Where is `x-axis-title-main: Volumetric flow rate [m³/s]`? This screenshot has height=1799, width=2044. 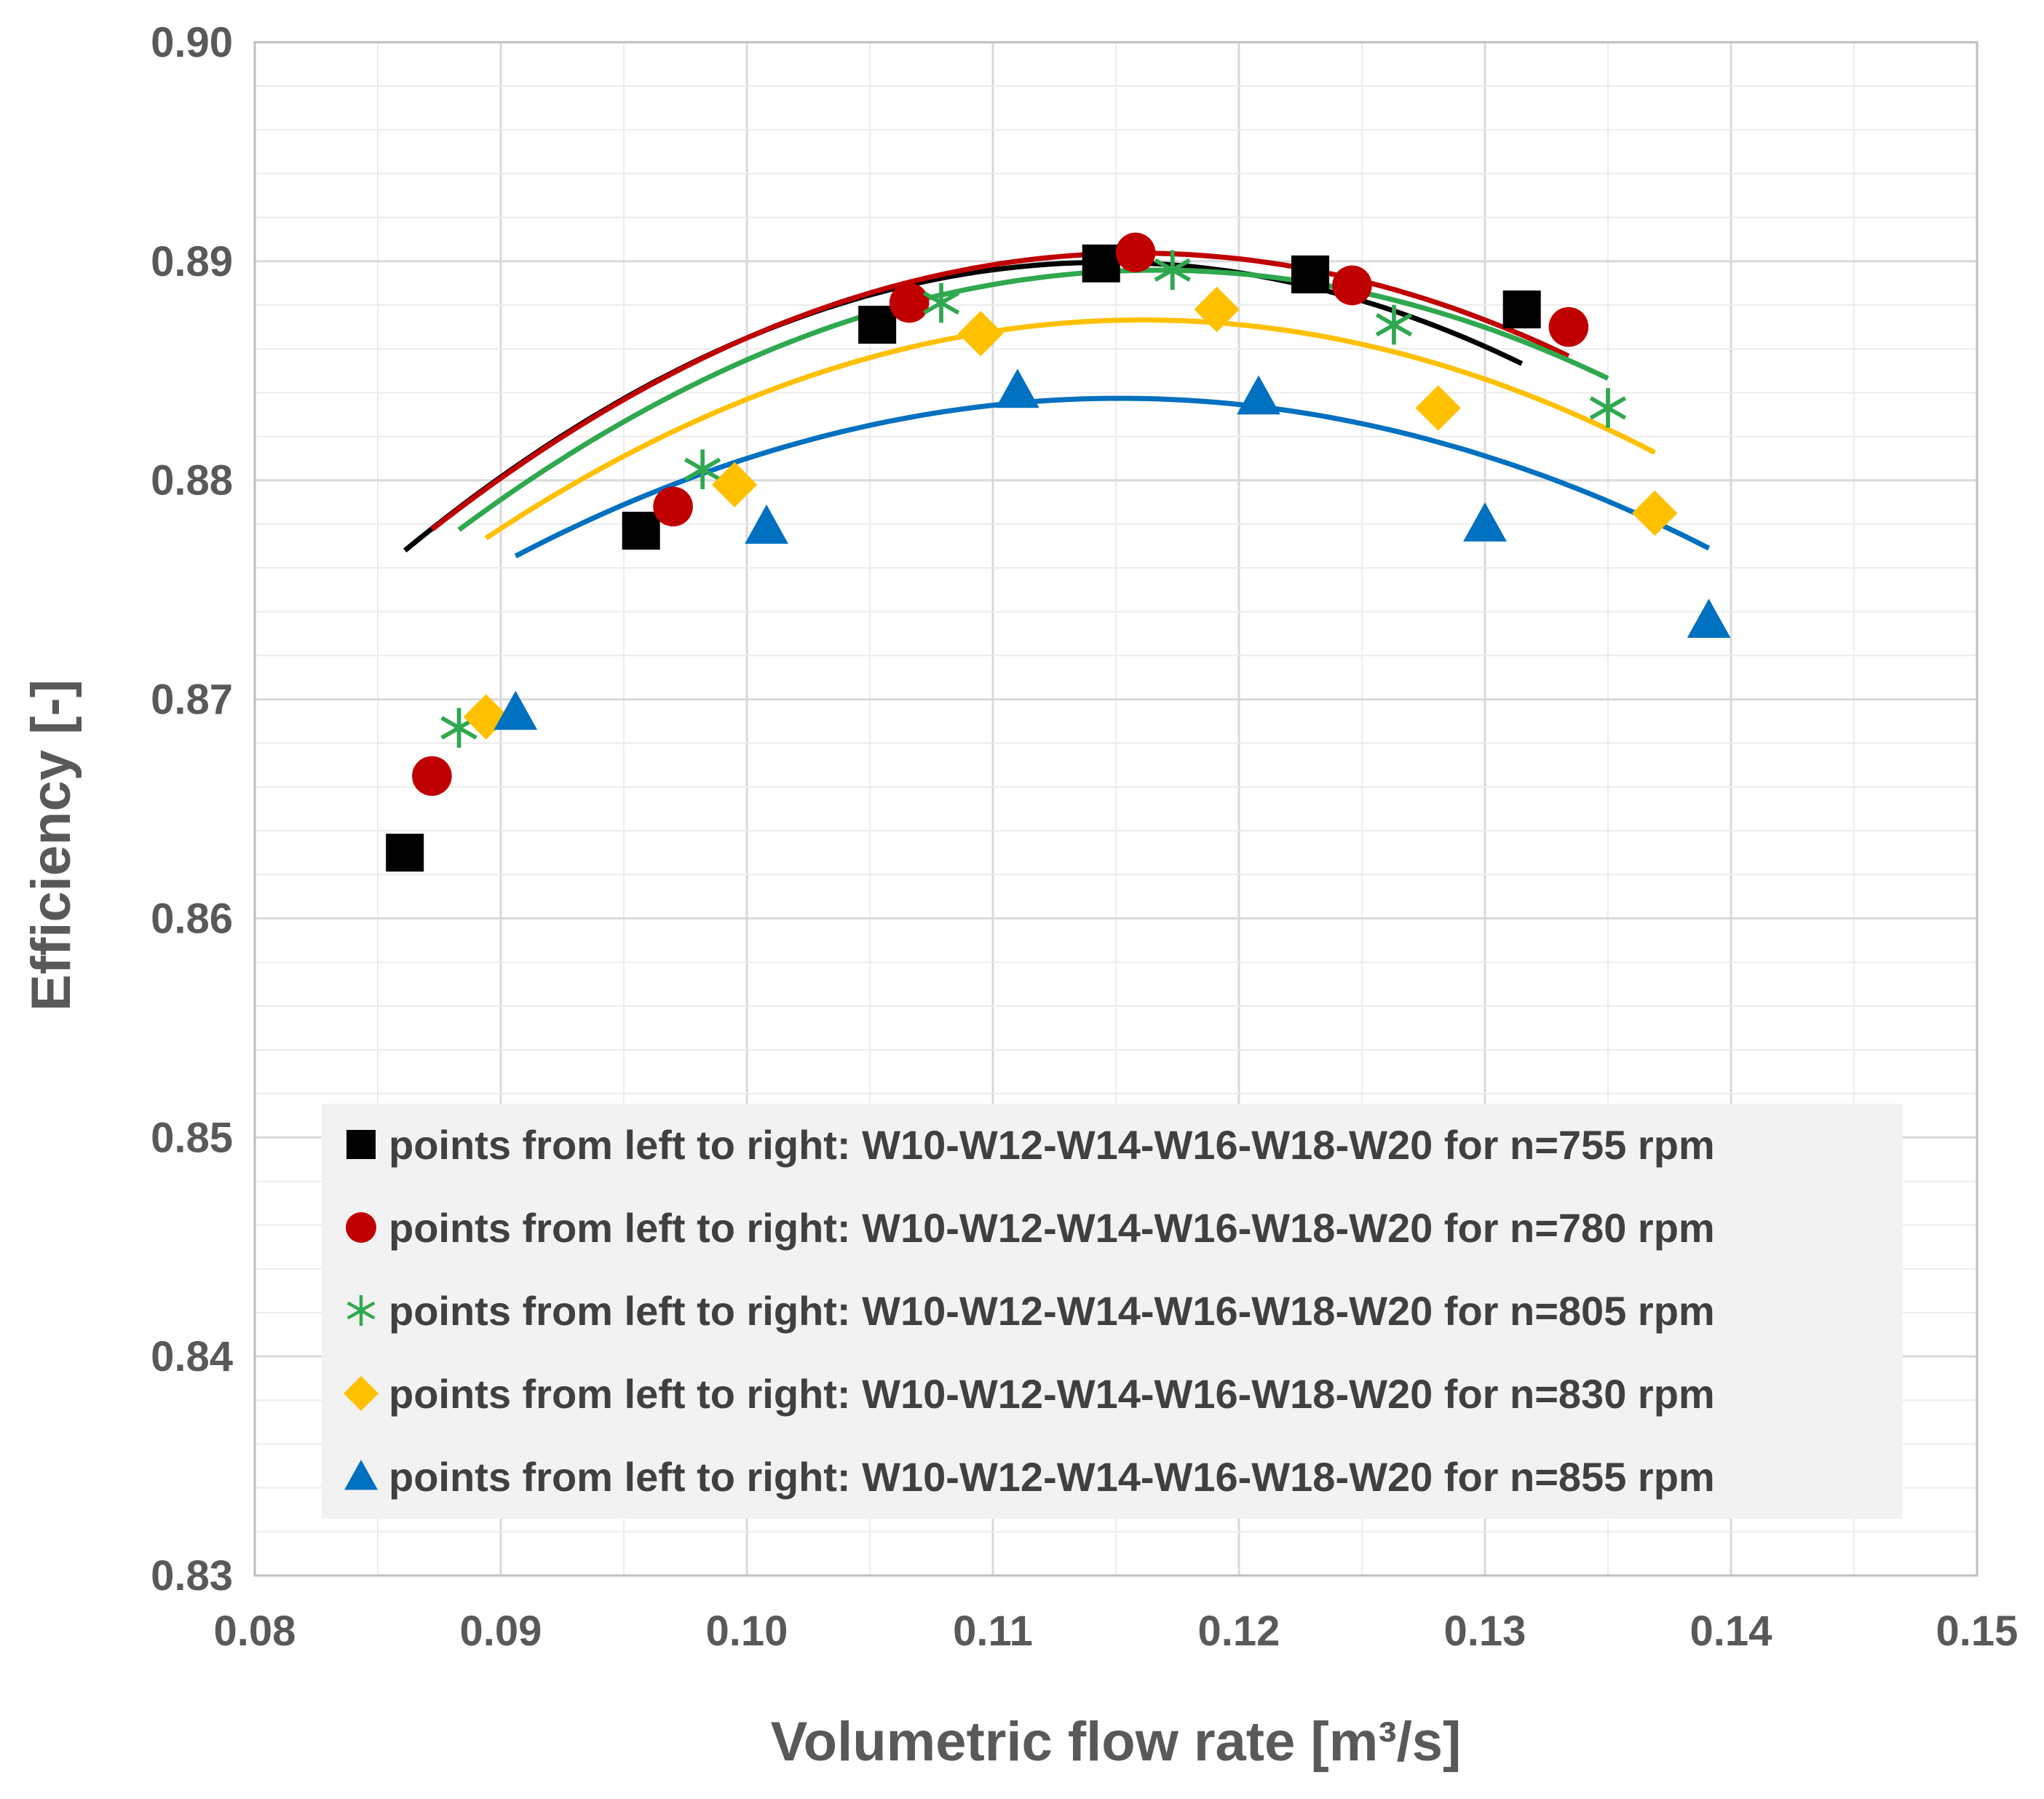
x-axis-title-main: Volumetric flow rate [m³/s] is located at coordinates (1116, 1742).